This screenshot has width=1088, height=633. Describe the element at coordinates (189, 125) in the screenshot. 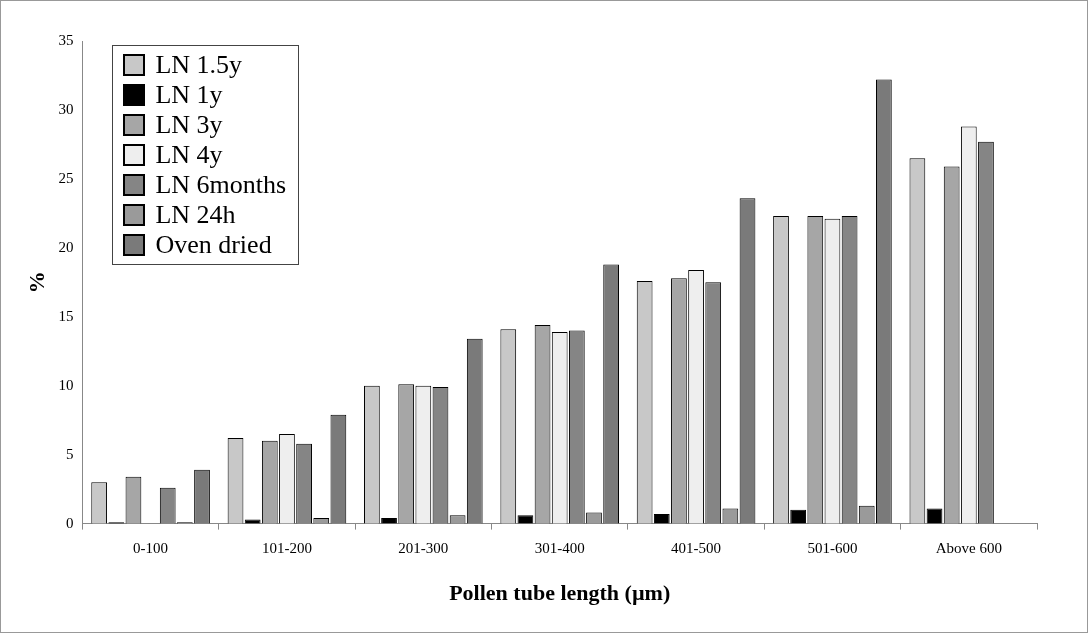

I see `legend-label: LN 3y` at that location.